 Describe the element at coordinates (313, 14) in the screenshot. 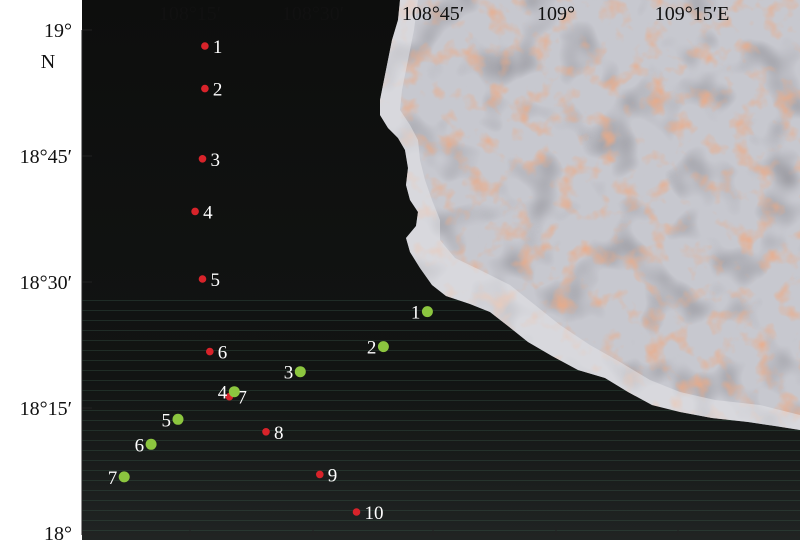

I see `x-tick-label: 108°30′` at that location.